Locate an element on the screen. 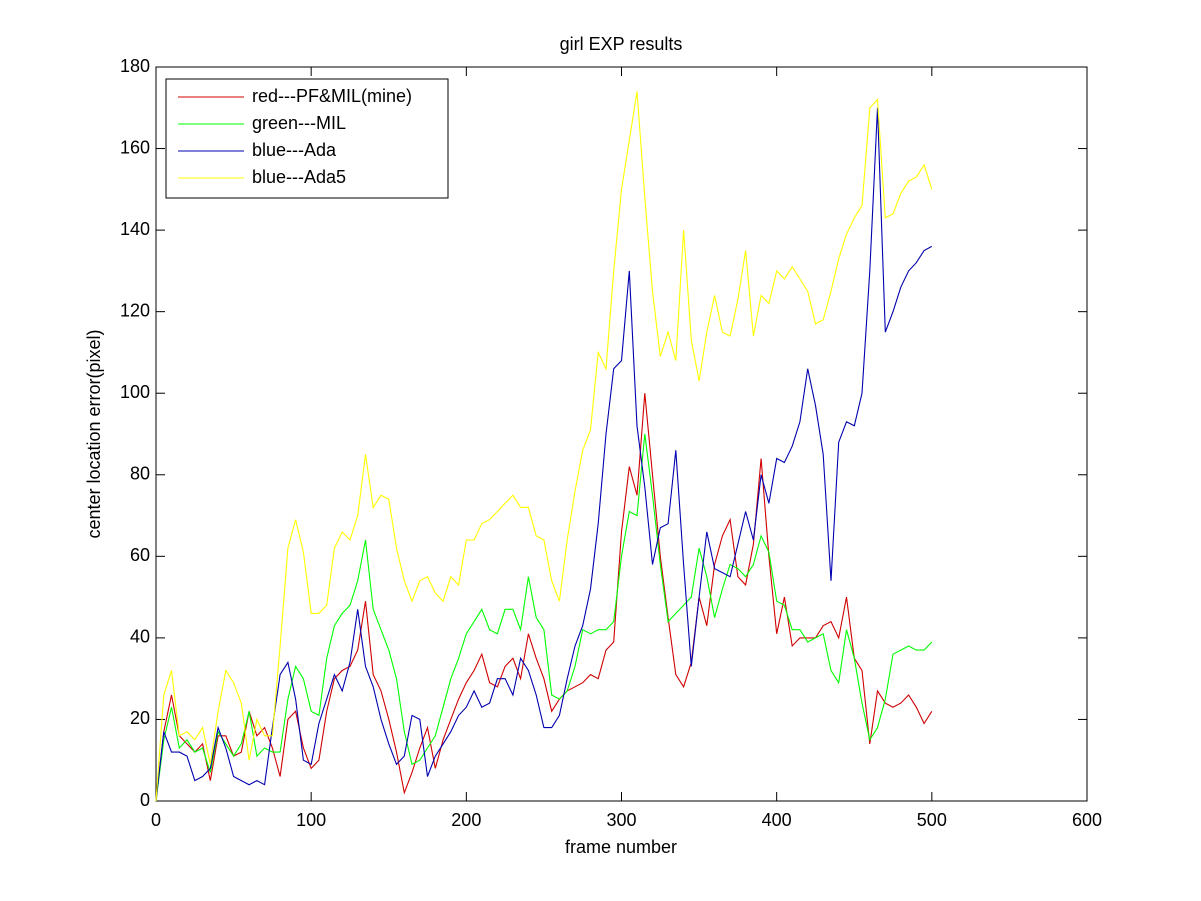 The width and height of the screenshot is (1201, 901). x-tick-label: 600 is located at coordinates (1087, 820).